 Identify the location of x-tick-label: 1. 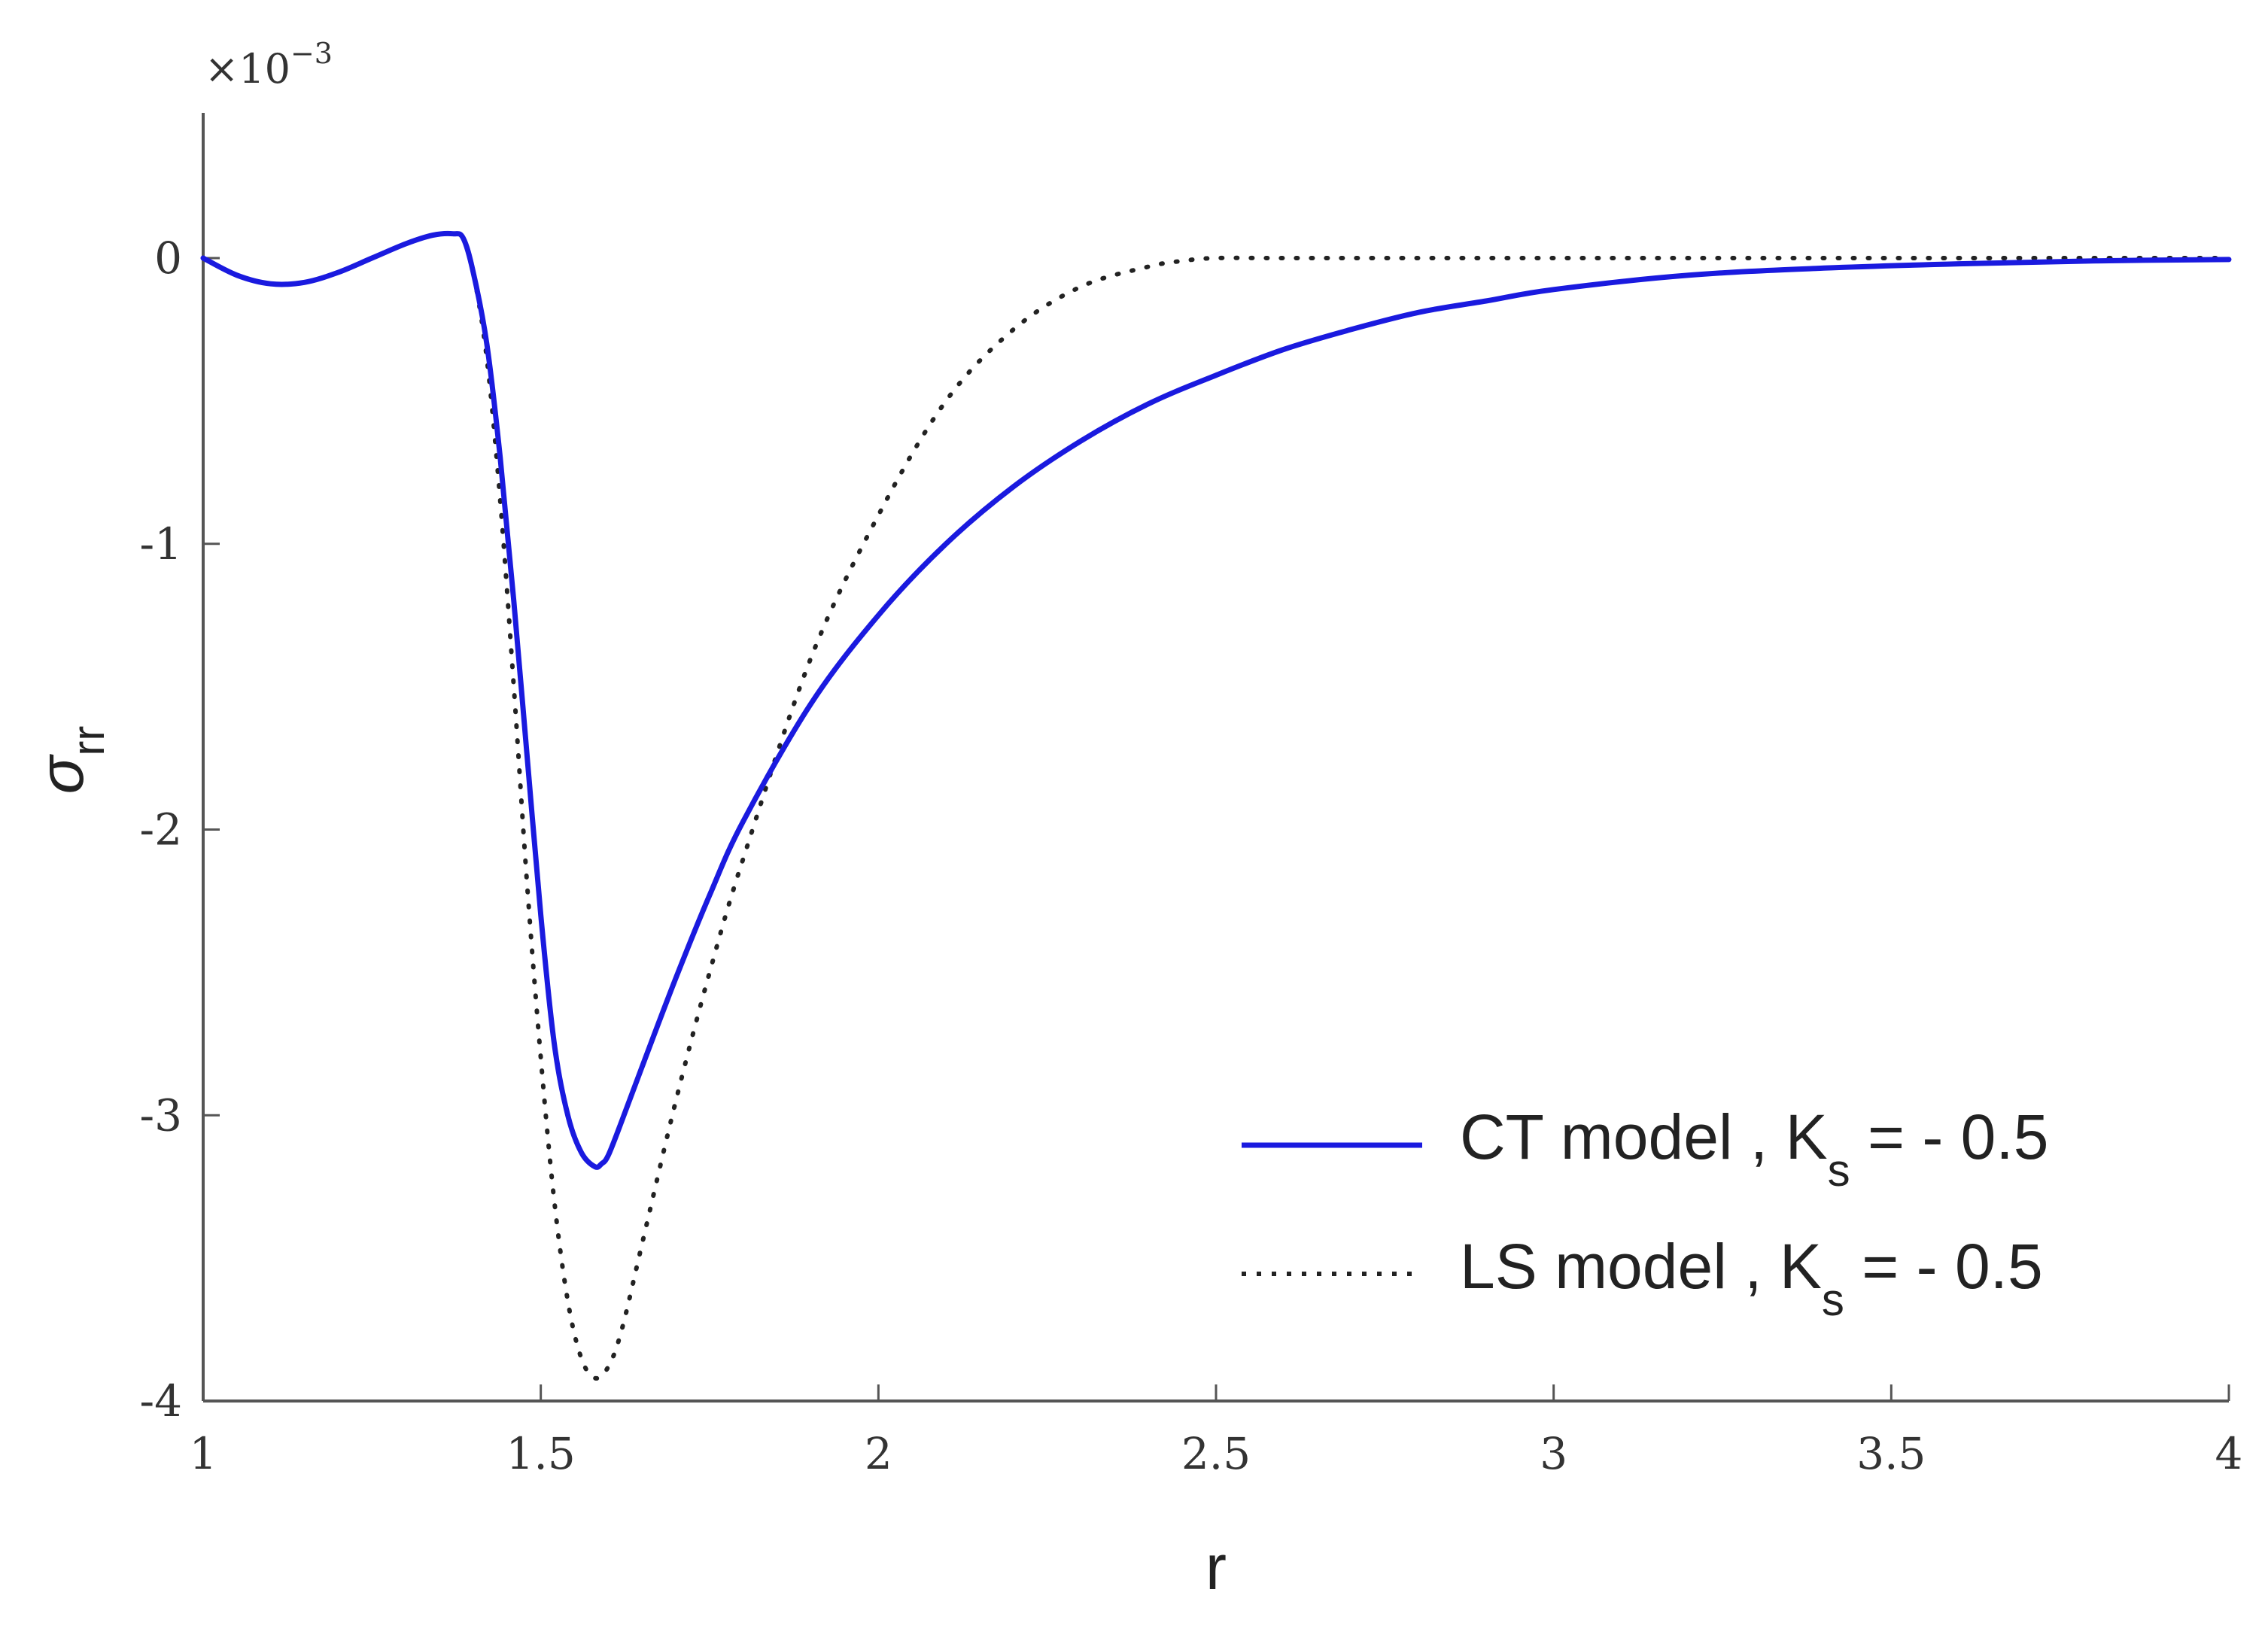
(203, 1453).